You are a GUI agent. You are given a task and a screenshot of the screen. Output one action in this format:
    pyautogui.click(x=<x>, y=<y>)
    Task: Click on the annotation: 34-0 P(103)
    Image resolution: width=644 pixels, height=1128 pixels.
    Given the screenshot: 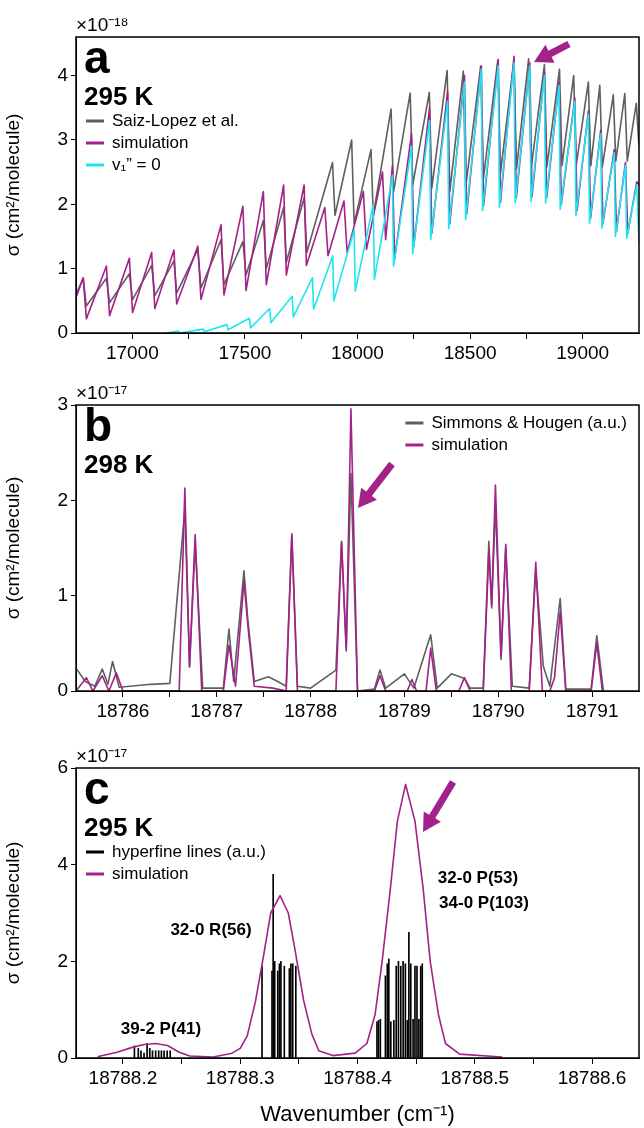 What is the action you would take?
    pyautogui.click(x=484, y=902)
    